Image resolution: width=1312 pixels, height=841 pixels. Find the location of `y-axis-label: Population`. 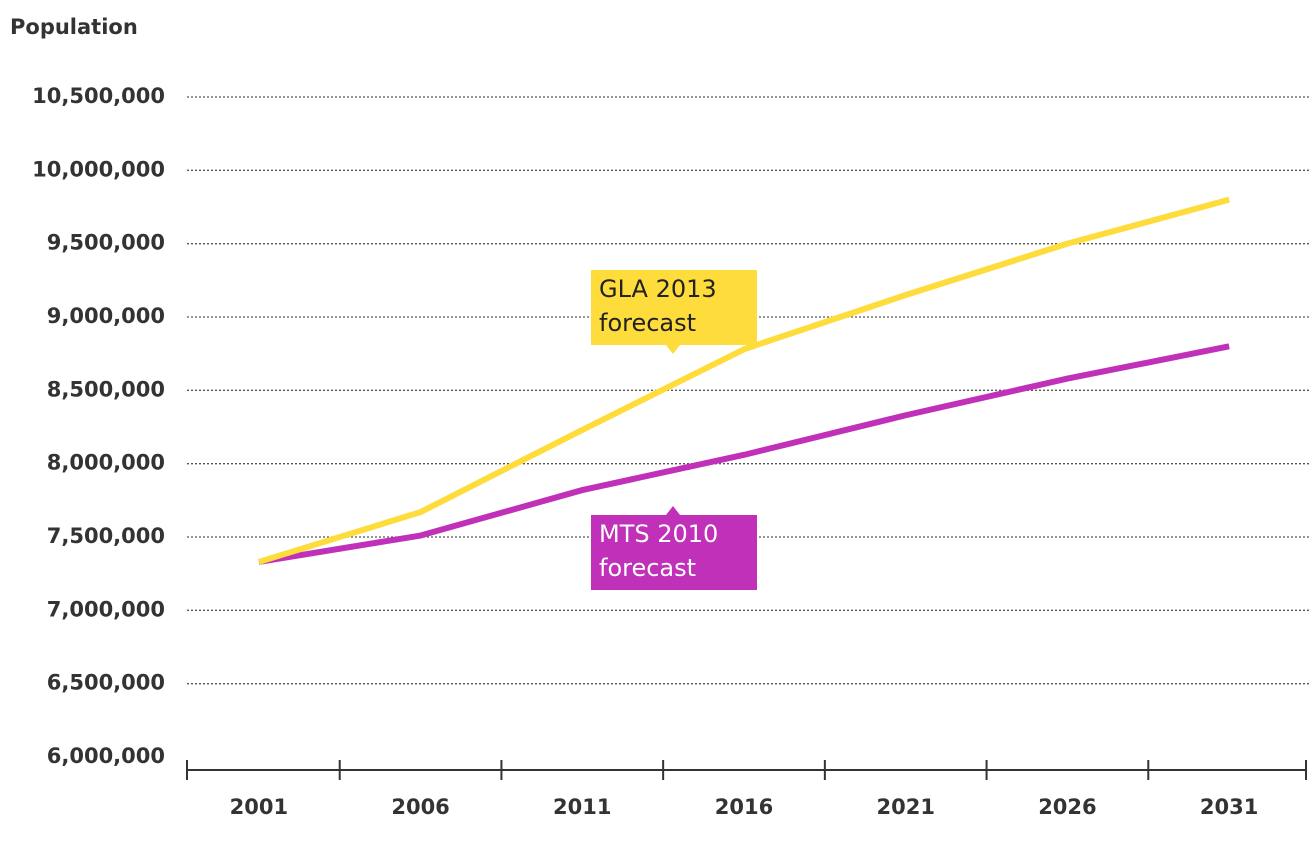

y-axis-label: Population is located at coordinates (74, 27).